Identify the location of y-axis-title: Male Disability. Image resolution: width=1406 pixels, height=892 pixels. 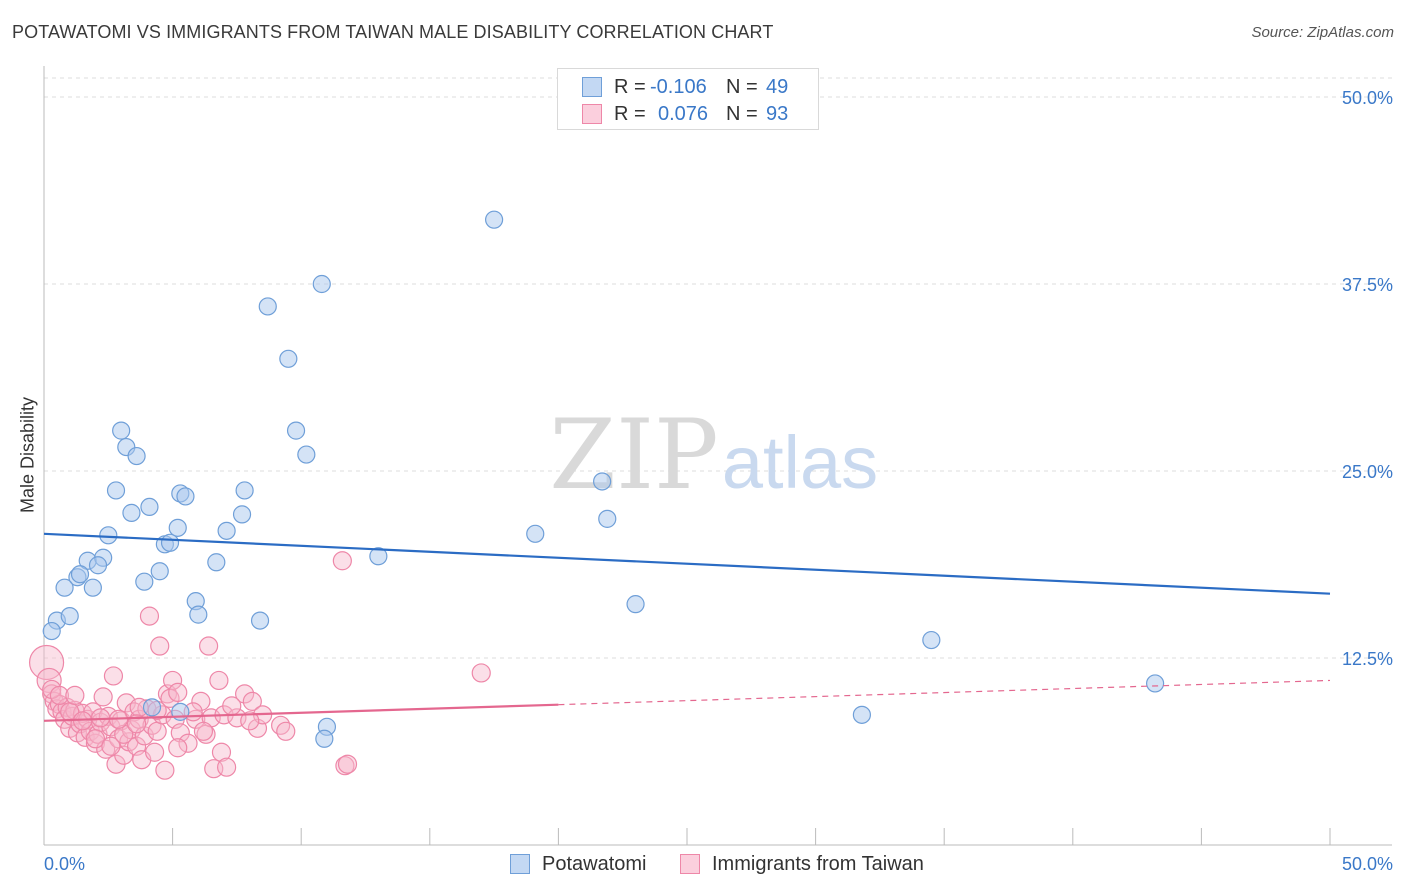
(27, 455).